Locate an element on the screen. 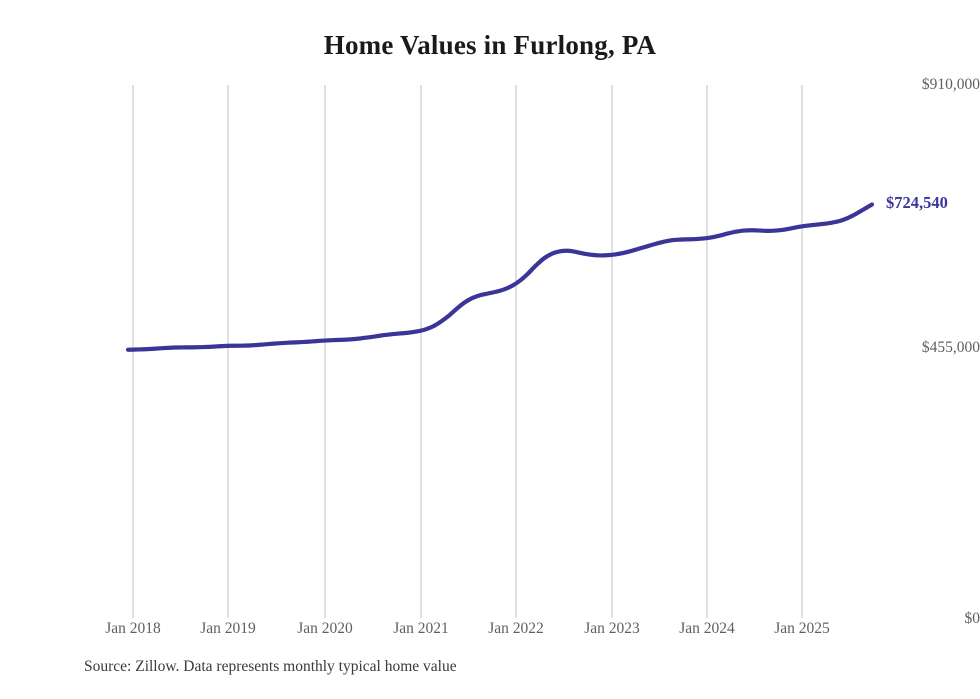 The image size is (980, 699). x-axis-tick-label: Jan 2019 is located at coordinates (228, 628).